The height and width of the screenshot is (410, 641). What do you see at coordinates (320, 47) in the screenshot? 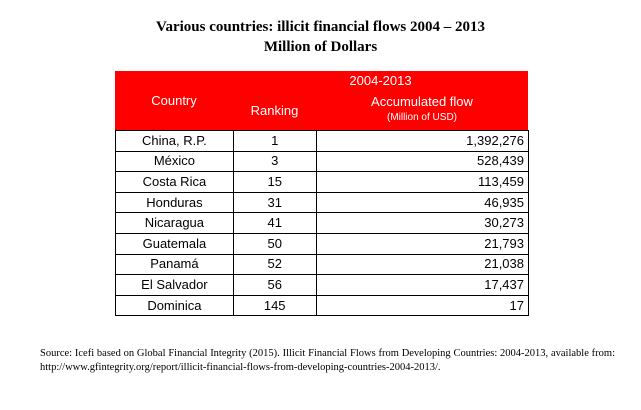
I see `subtitle: Million of Dollars` at bounding box center [320, 47].